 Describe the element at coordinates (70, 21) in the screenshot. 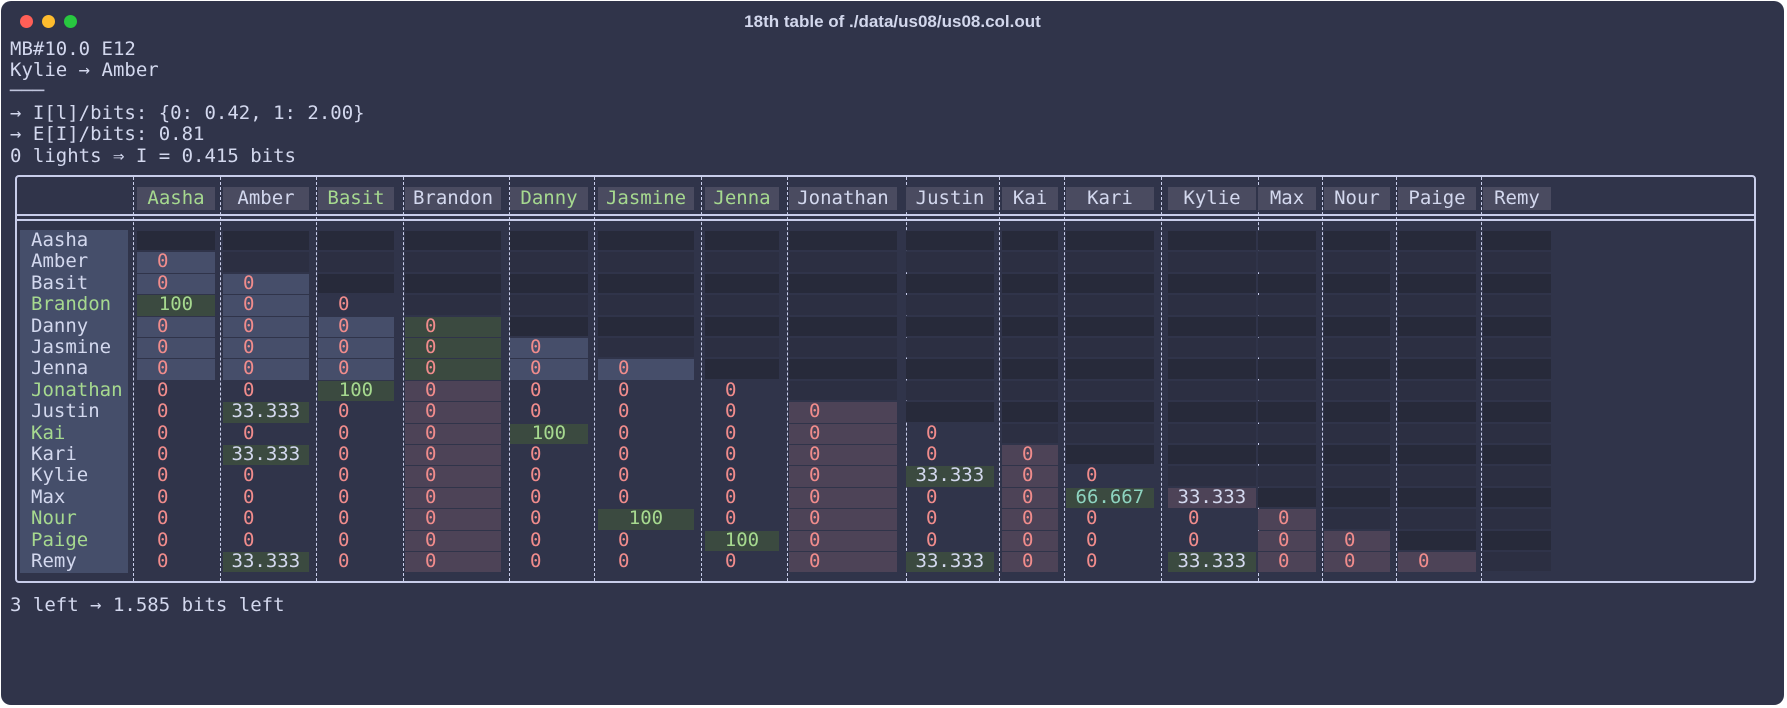

I see `maximize-button` at that location.